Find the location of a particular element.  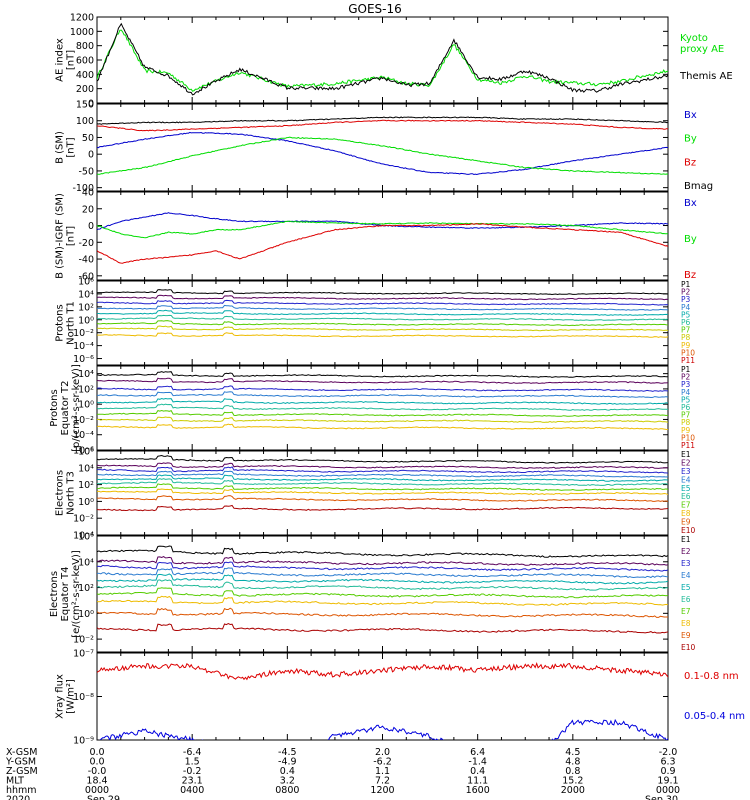

y-axis-label: Equator T4 is located at coordinates (65, 594).